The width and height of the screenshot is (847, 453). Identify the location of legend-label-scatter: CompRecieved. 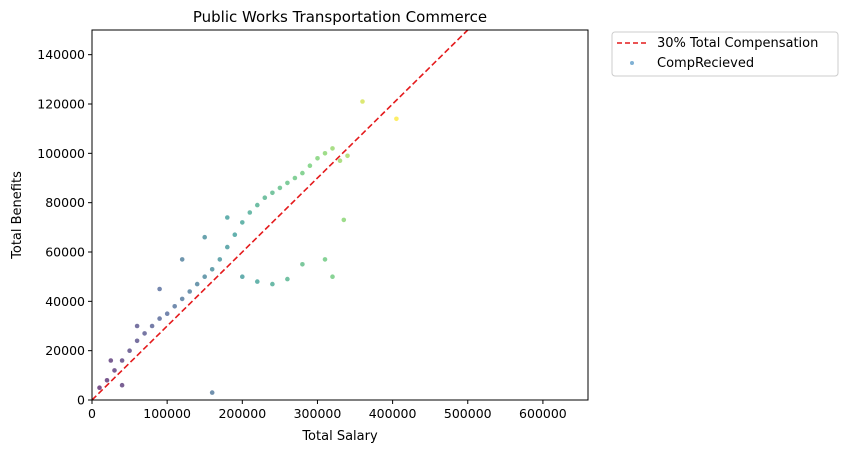
(705, 63).